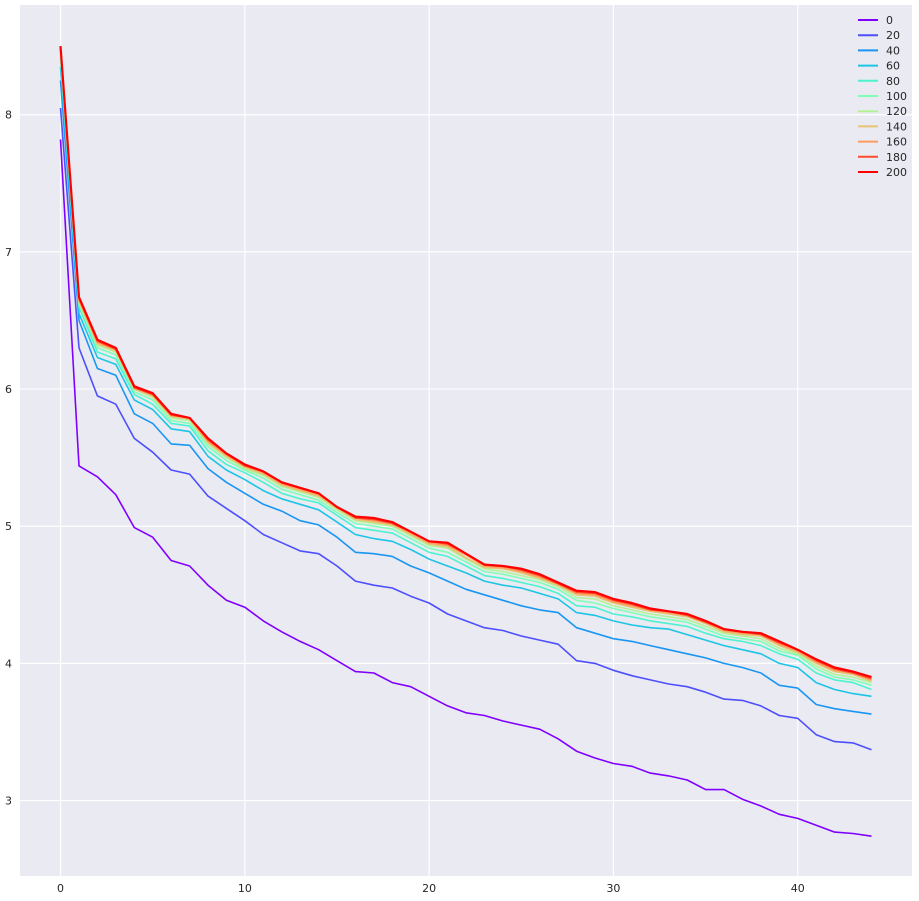 The image size is (919, 901). I want to click on y-axis-ticks: 3 4 5 6 7 8, so click(8, 458).